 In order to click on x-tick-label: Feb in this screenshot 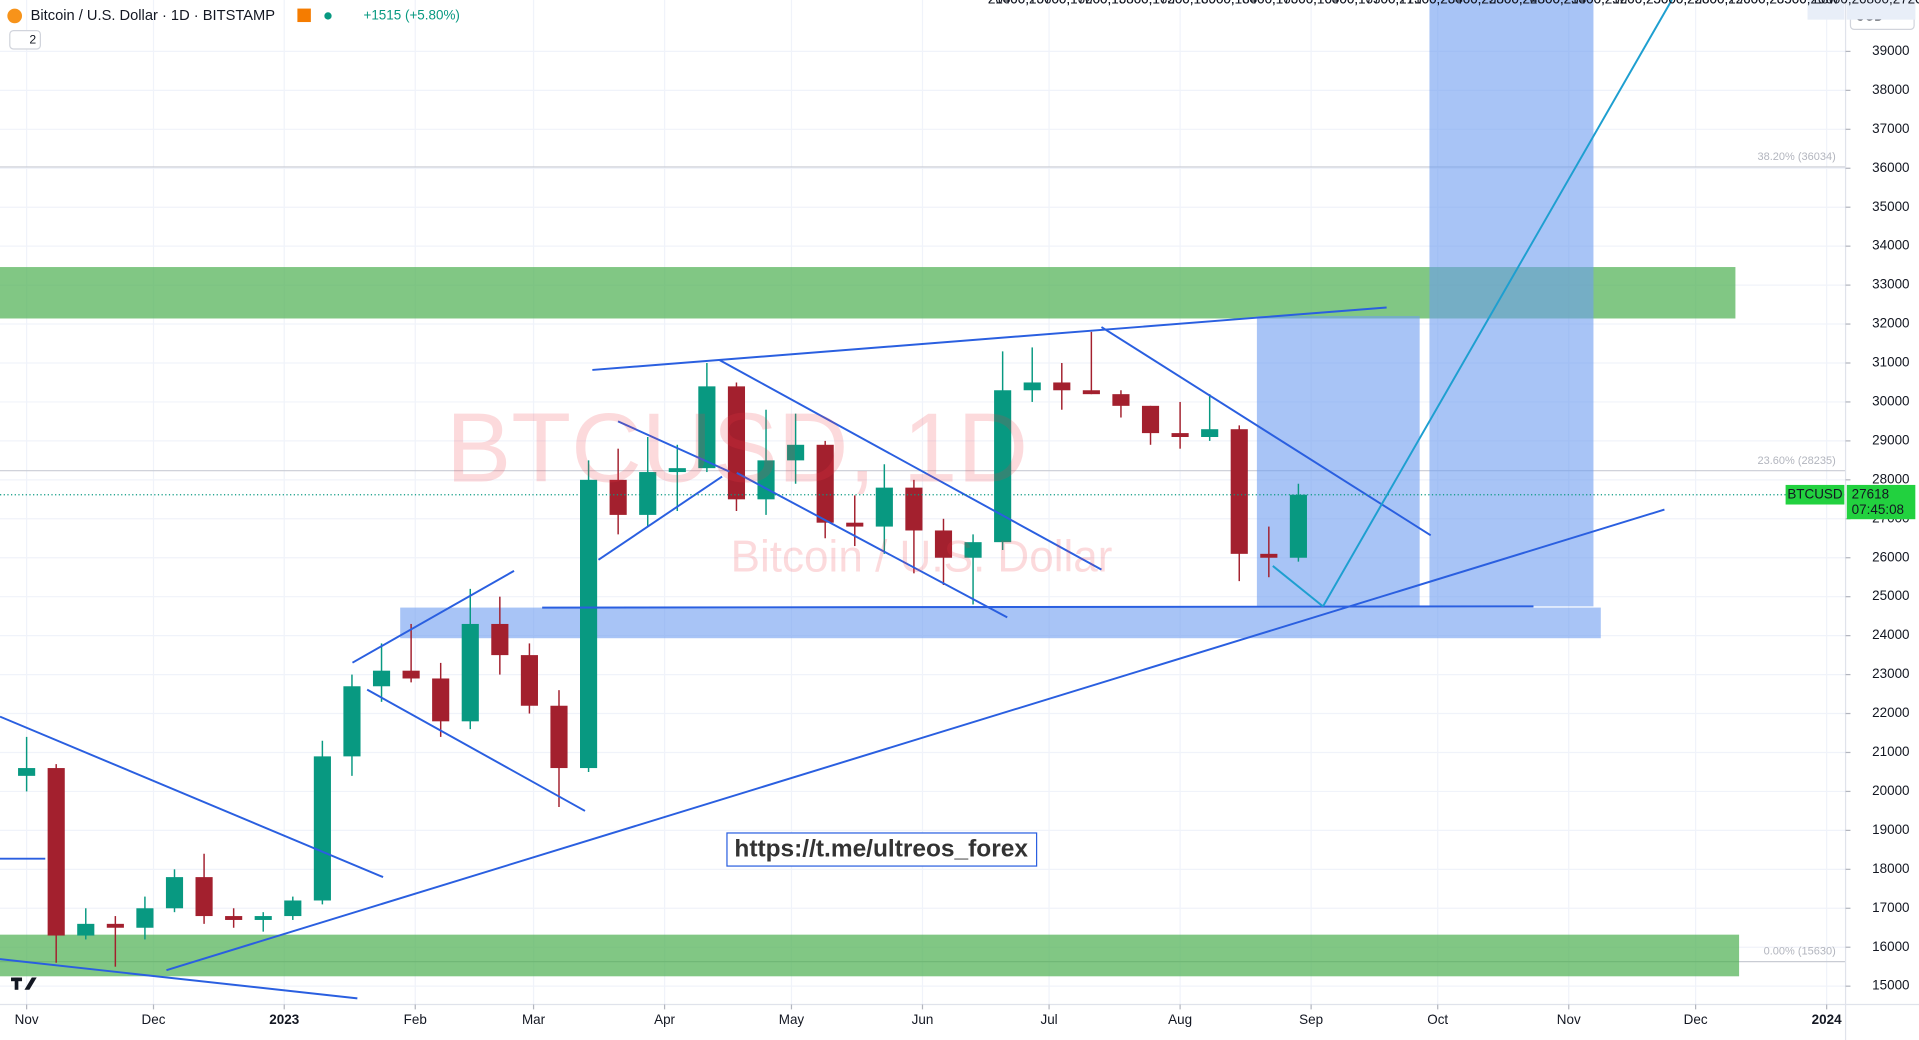, I will do `click(415, 1019)`.